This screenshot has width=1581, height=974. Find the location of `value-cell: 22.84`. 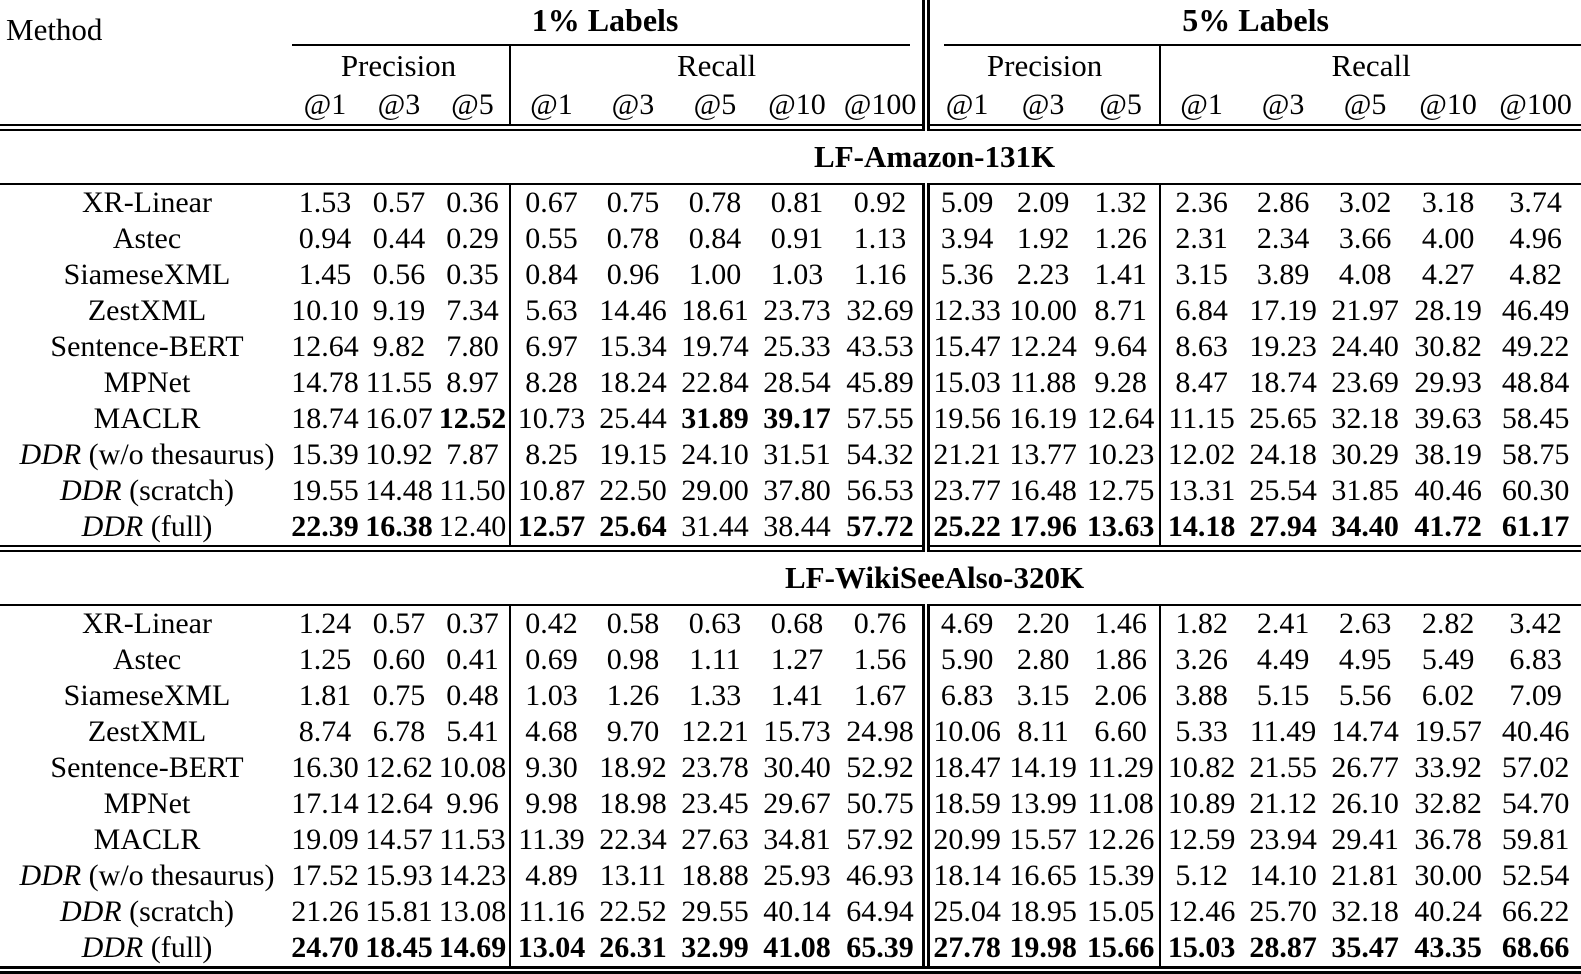

value-cell: 22.84 is located at coordinates (715, 382).